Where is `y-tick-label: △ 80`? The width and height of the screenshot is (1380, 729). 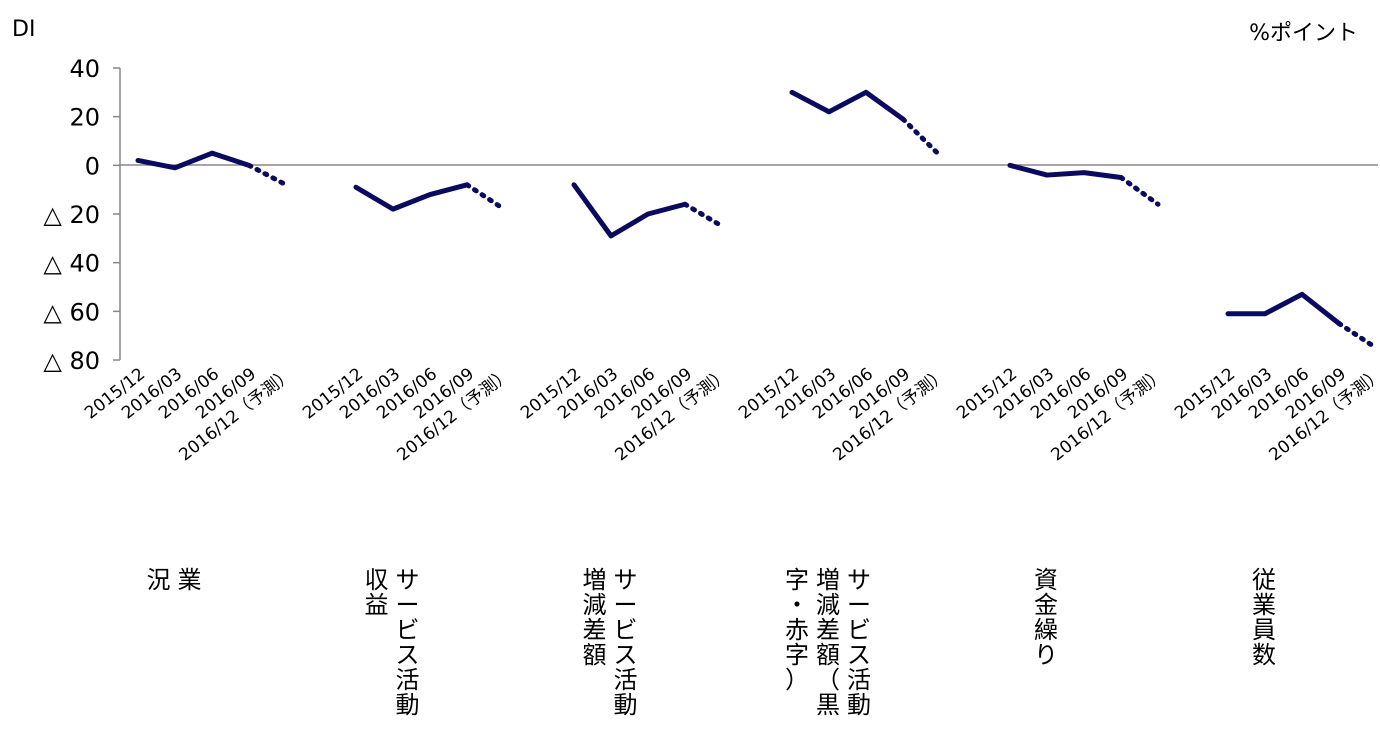 y-tick-label: △ 80 is located at coordinates (71, 361).